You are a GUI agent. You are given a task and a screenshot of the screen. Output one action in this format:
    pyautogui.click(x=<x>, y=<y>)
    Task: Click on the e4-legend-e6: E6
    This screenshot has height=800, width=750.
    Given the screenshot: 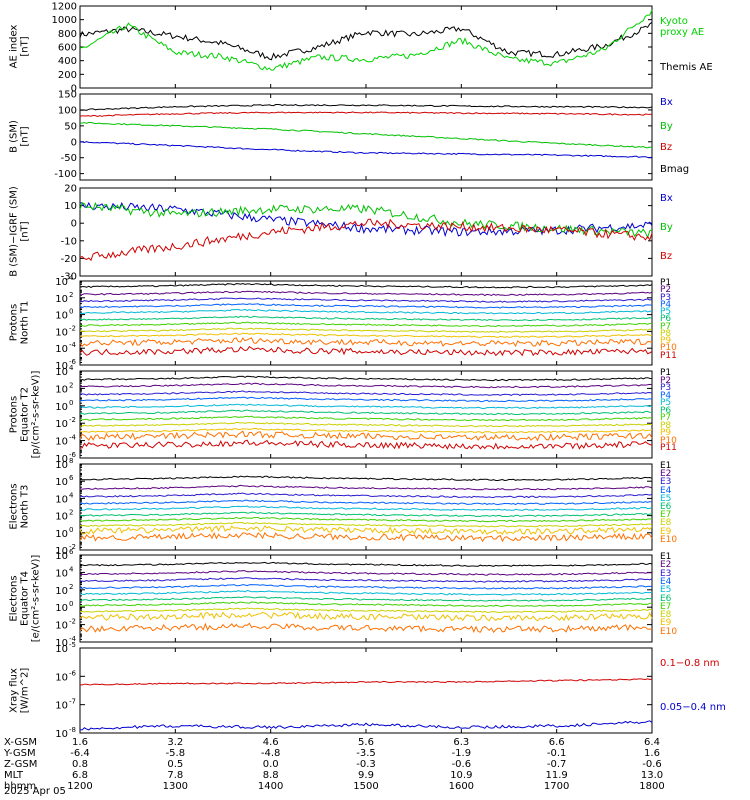 What is the action you would take?
    pyautogui.click(x=666, y=598)
    